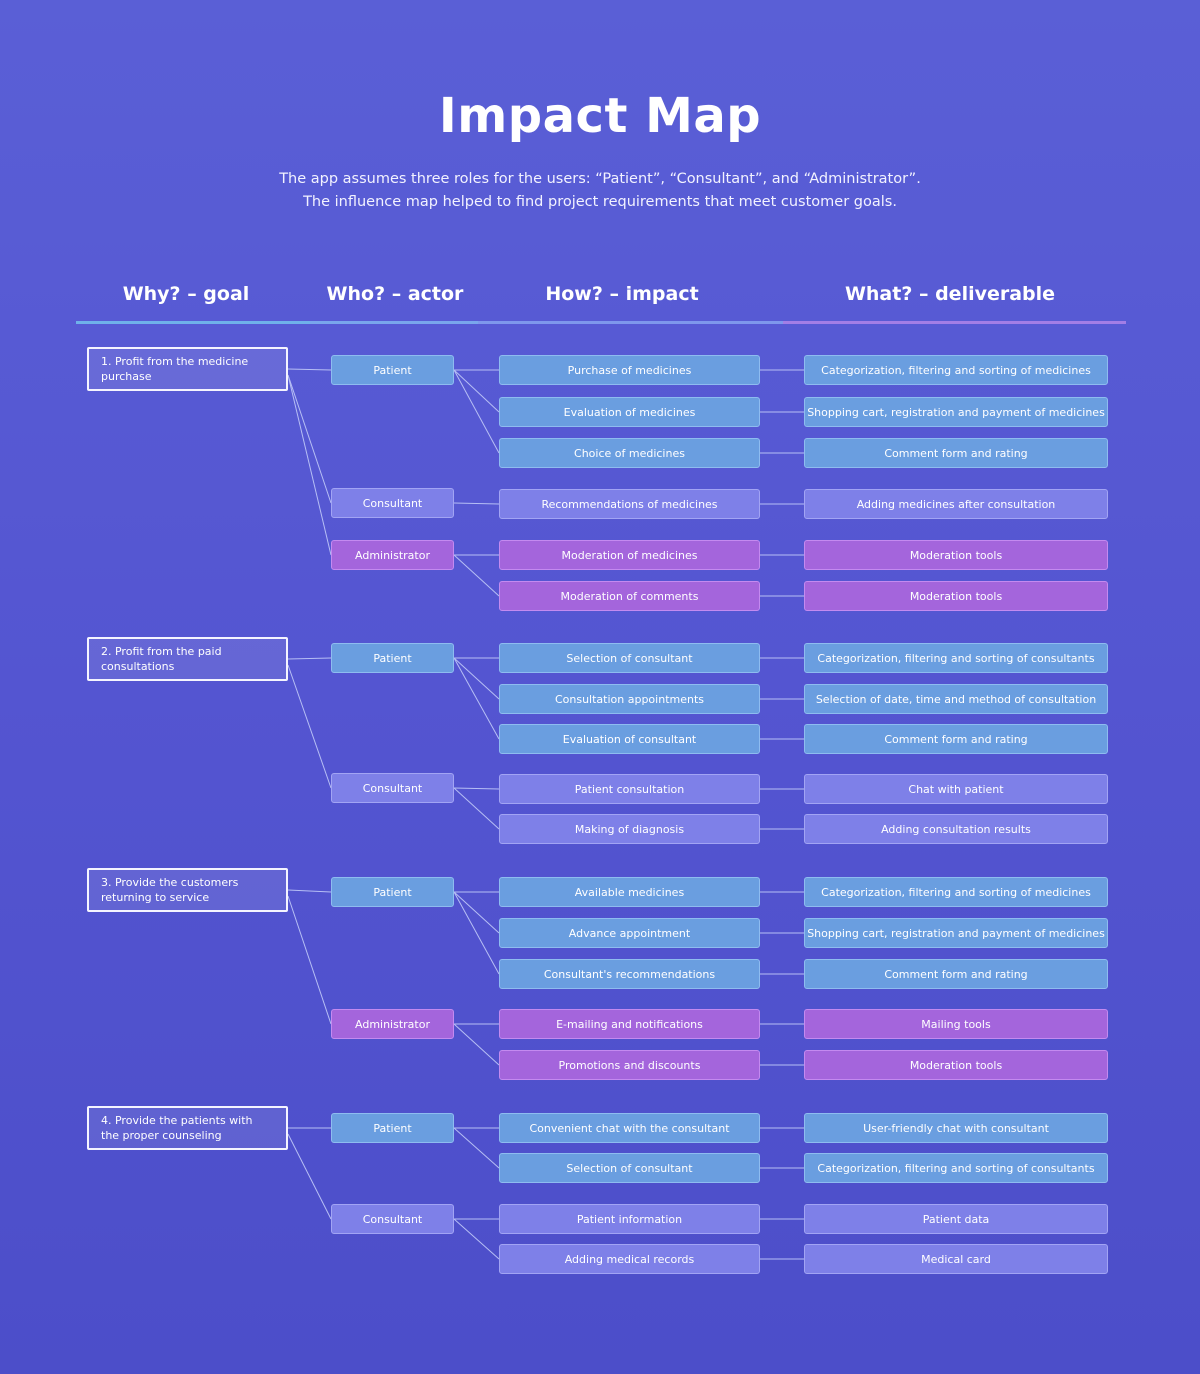  I want to click on deliverable-box: Mailing tools, so click(956, 1024).